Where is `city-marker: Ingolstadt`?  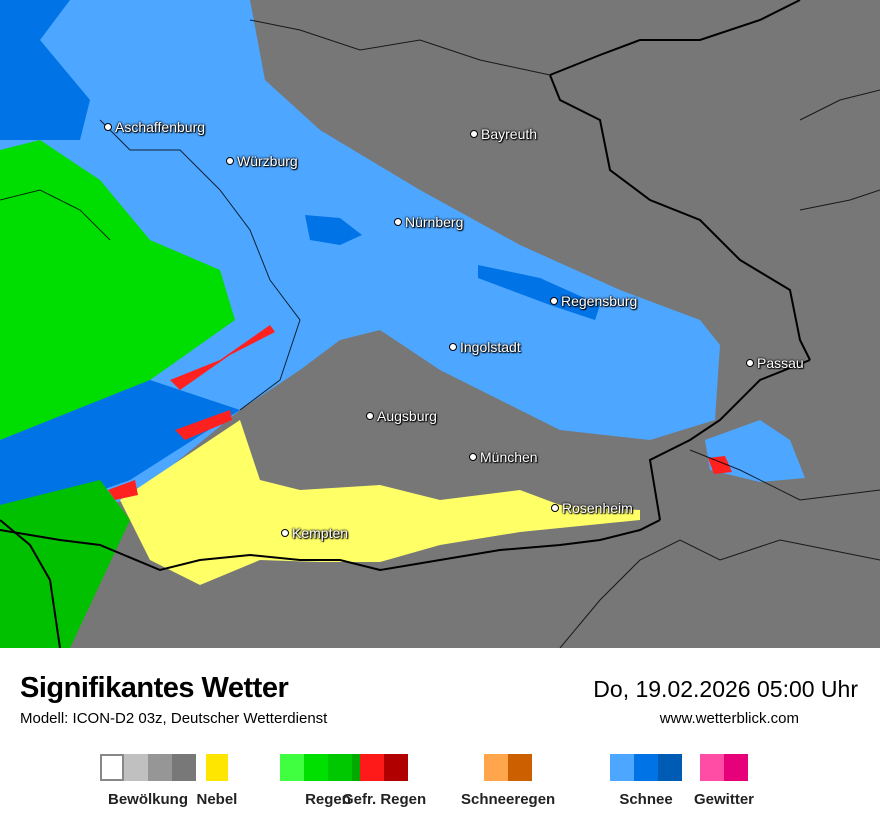
city-marker: Ingolstadt is located at coordinates (485, 347).